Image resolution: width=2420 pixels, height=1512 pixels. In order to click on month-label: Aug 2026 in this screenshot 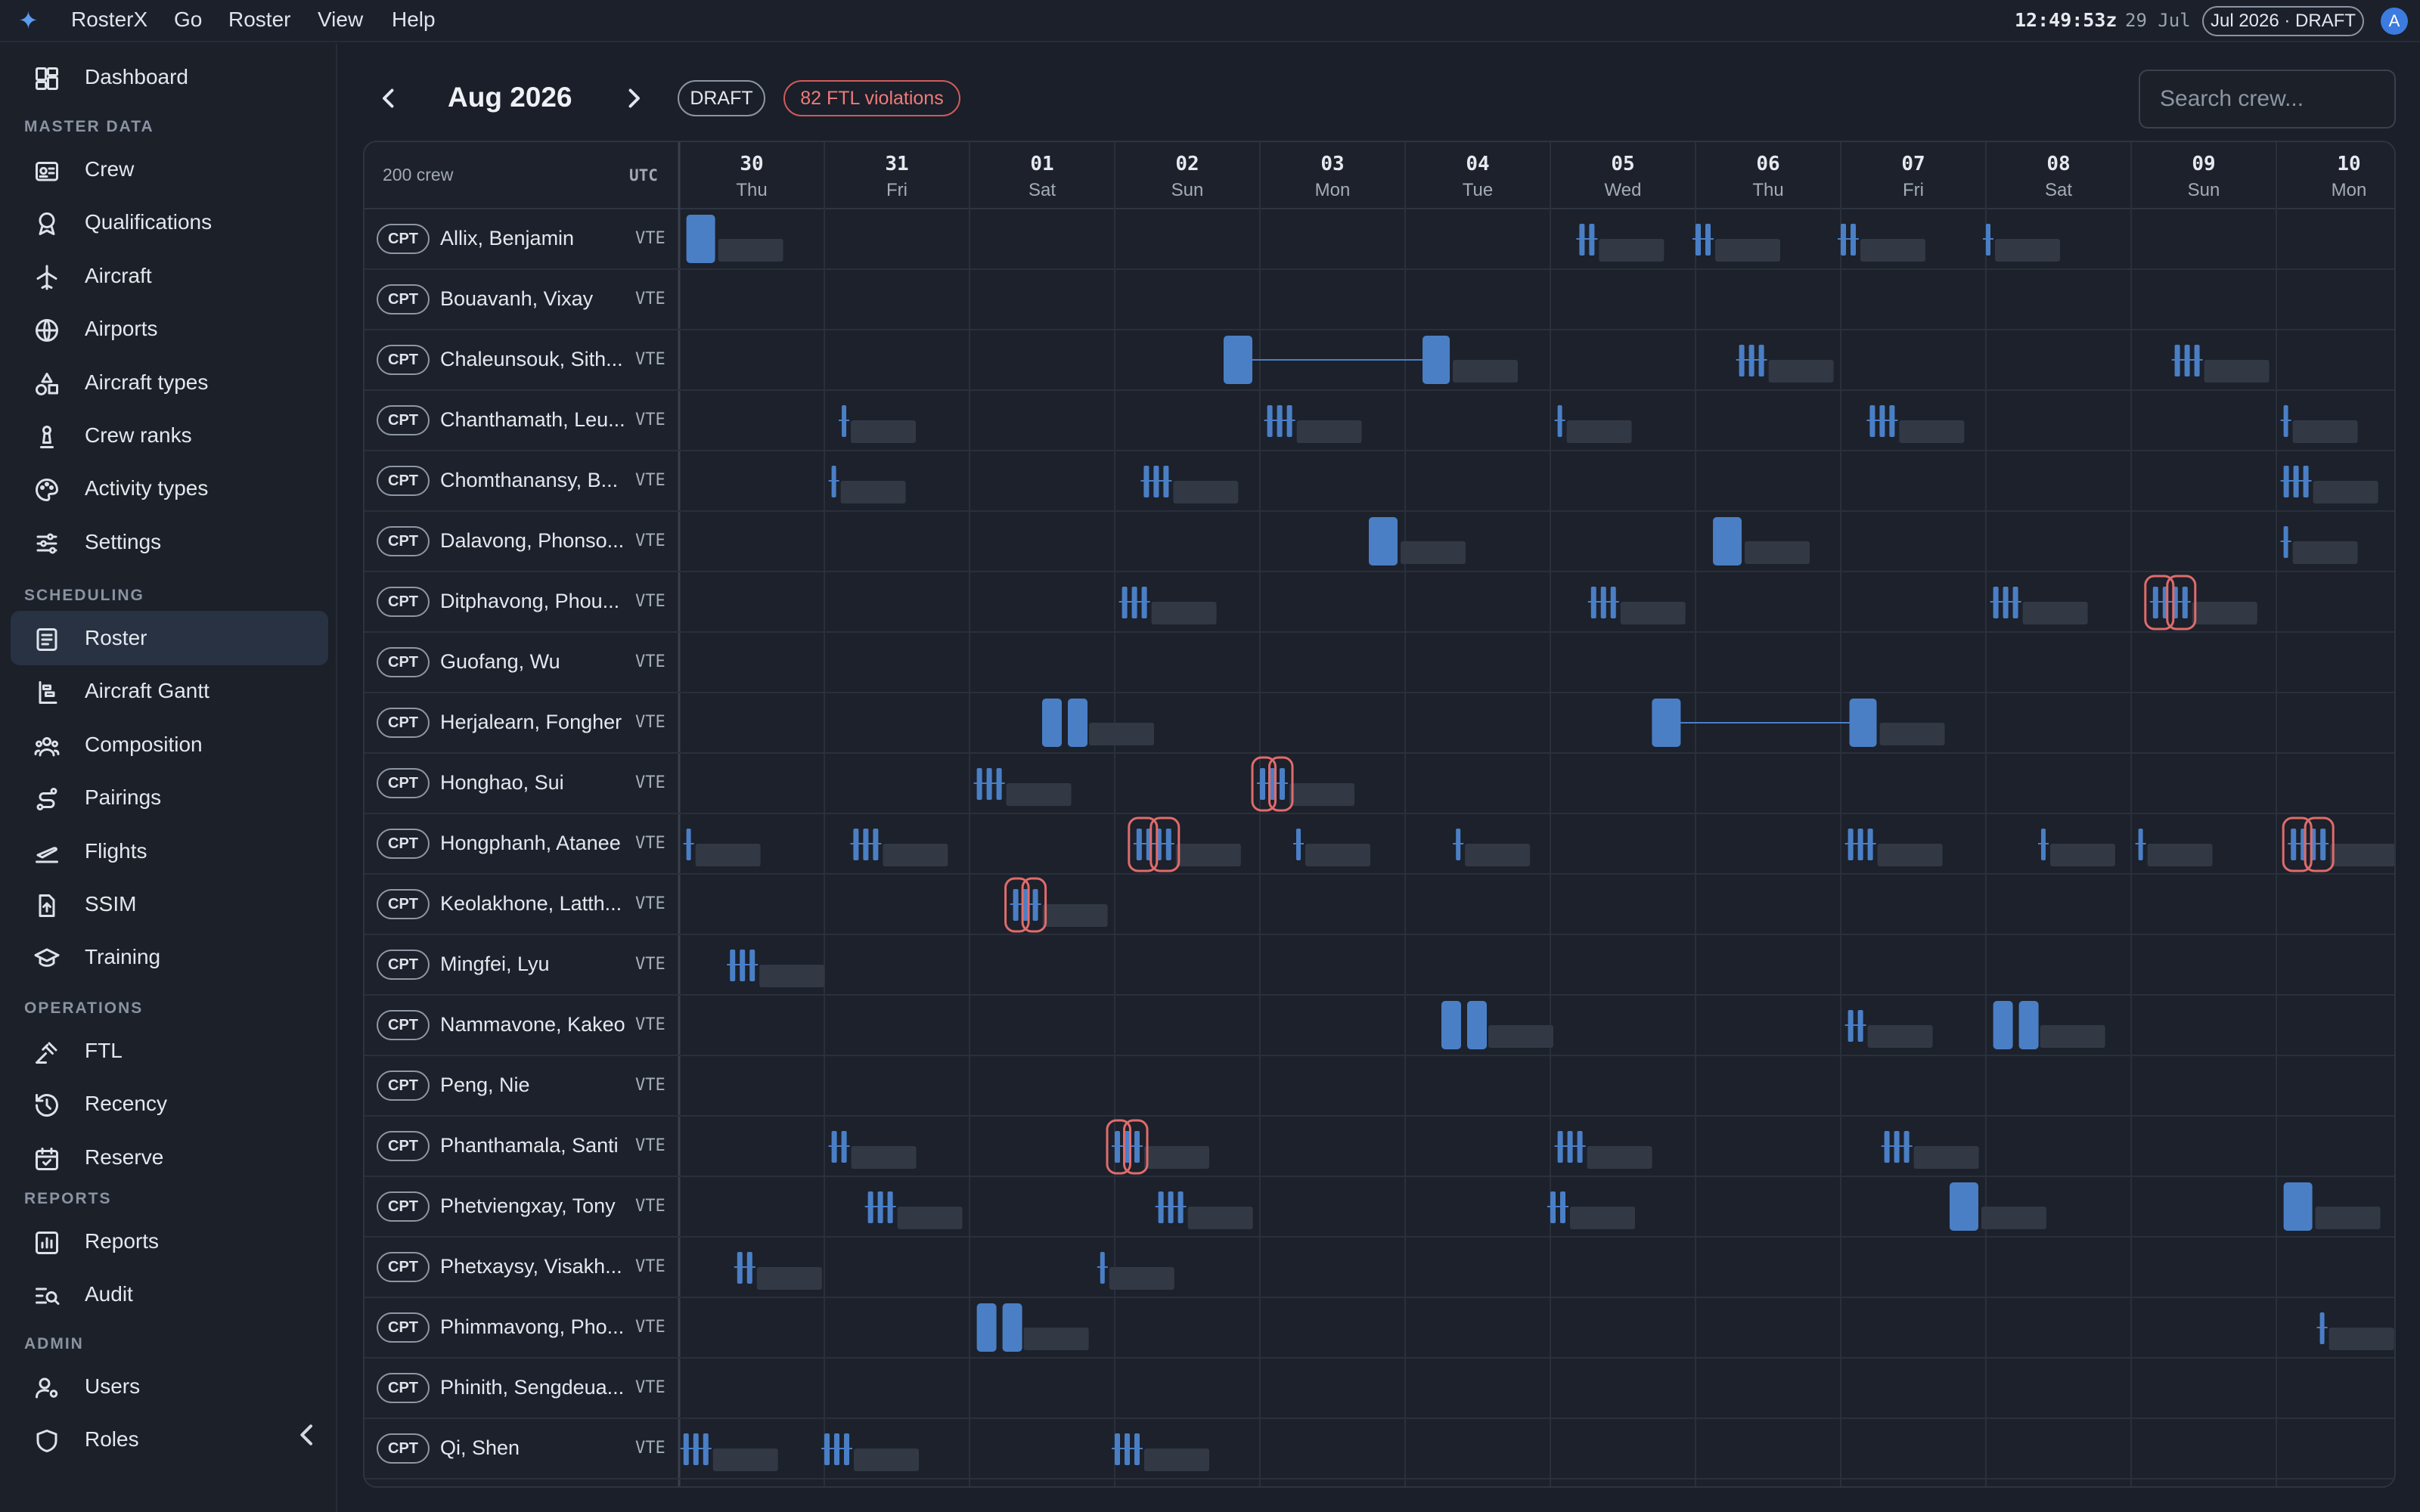, I will do `click(510, 97)`.